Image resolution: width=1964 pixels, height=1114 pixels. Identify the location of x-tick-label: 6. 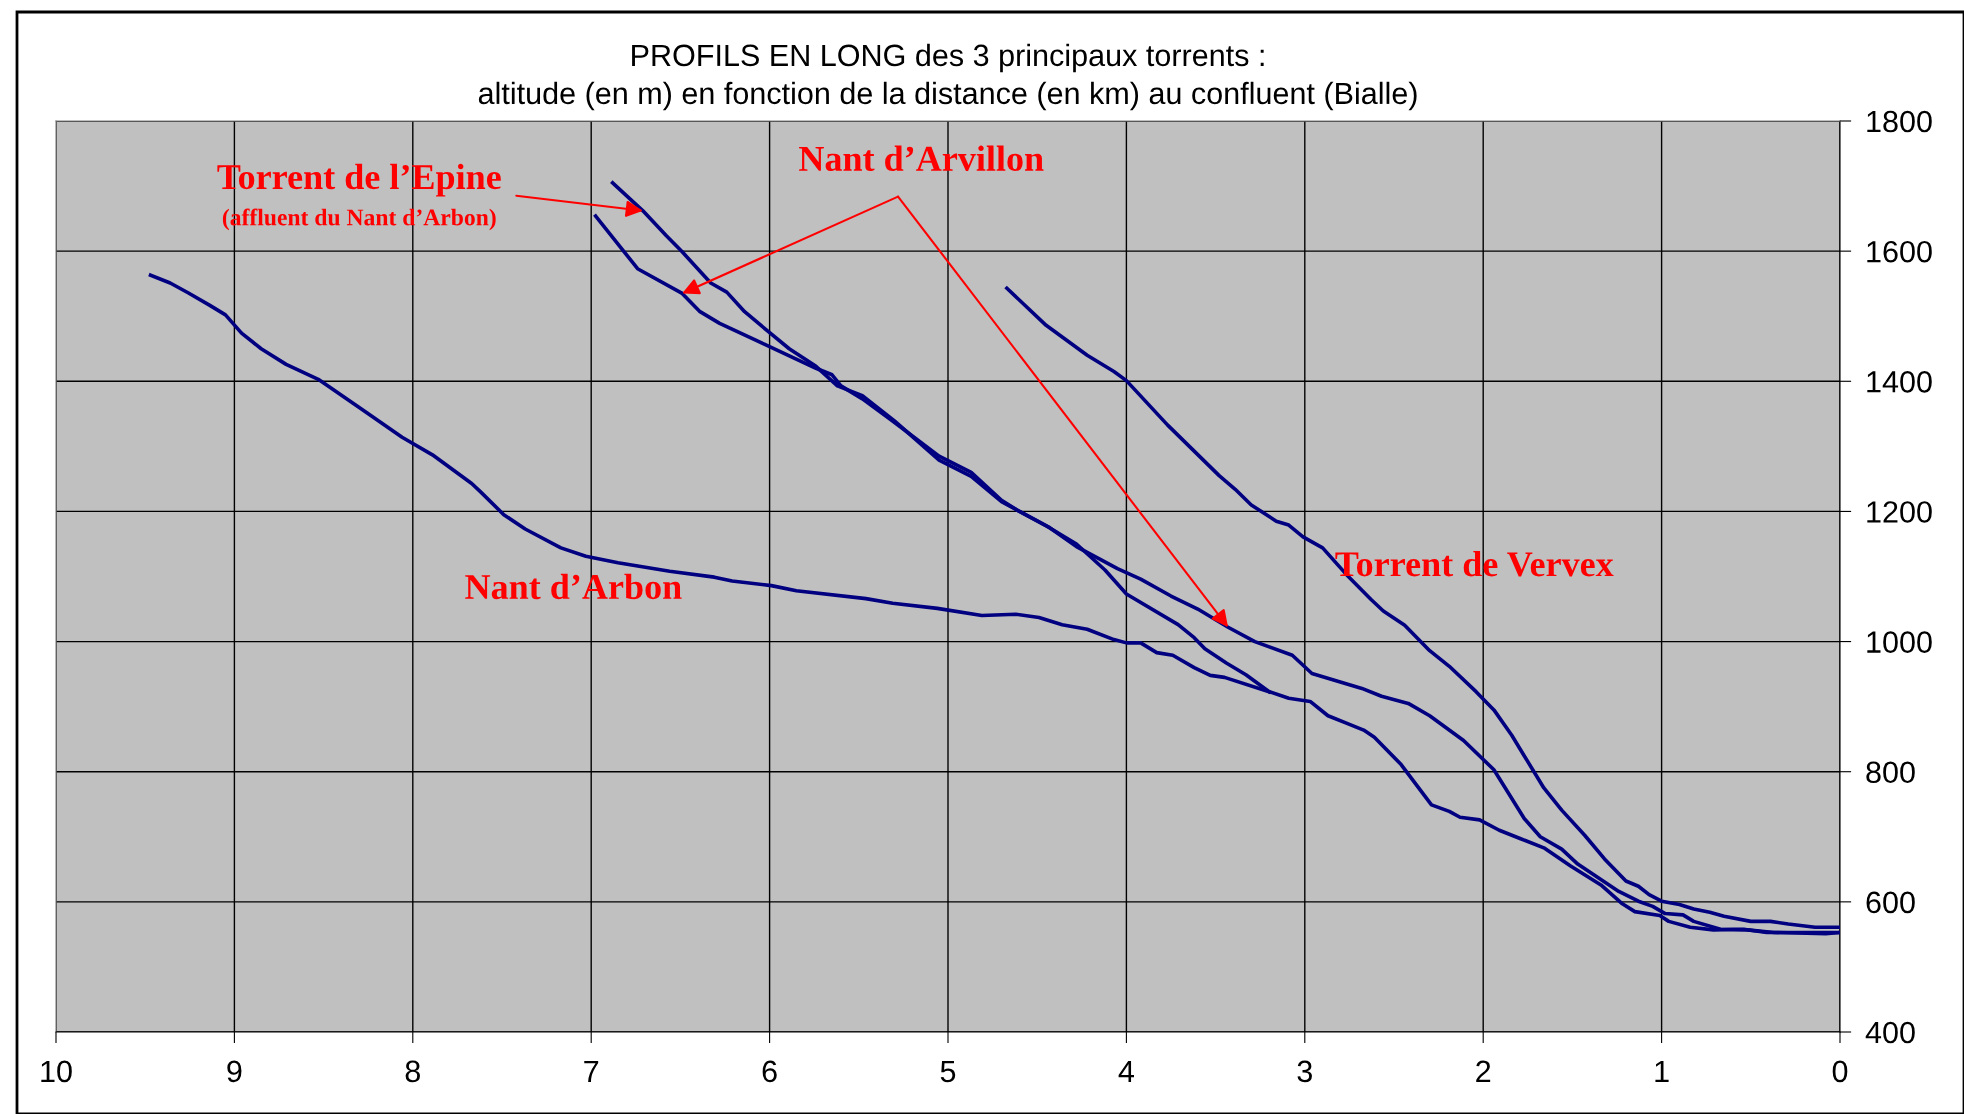
(769, 1071).